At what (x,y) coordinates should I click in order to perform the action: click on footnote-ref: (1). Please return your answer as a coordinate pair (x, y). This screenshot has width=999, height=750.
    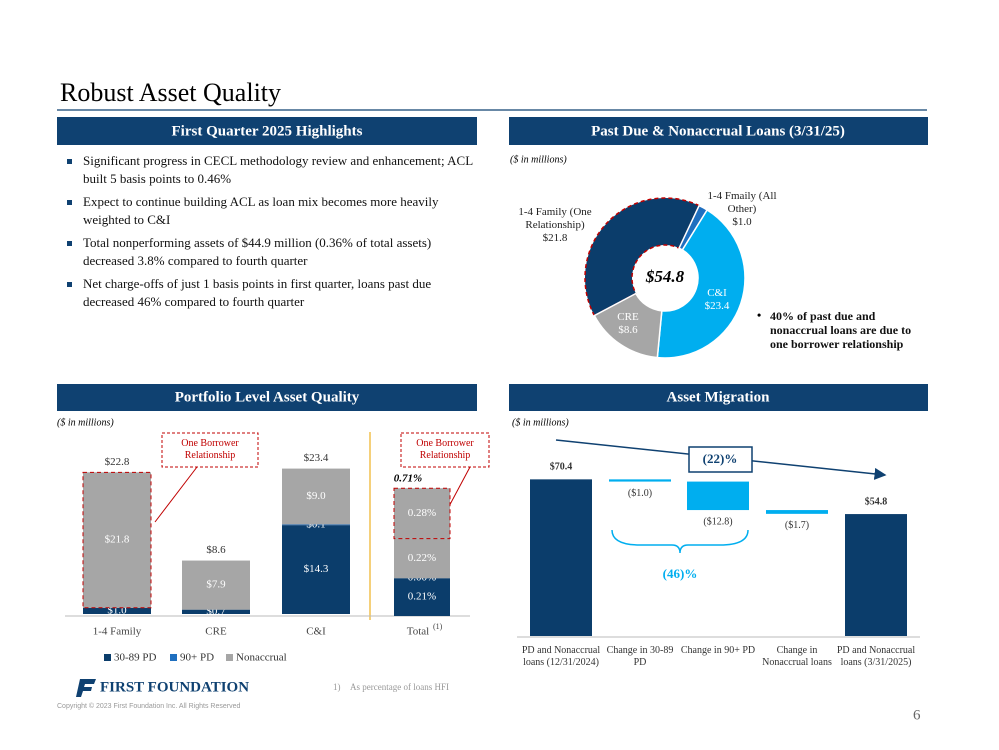
    Looking at the image, I should click on (438, 626).